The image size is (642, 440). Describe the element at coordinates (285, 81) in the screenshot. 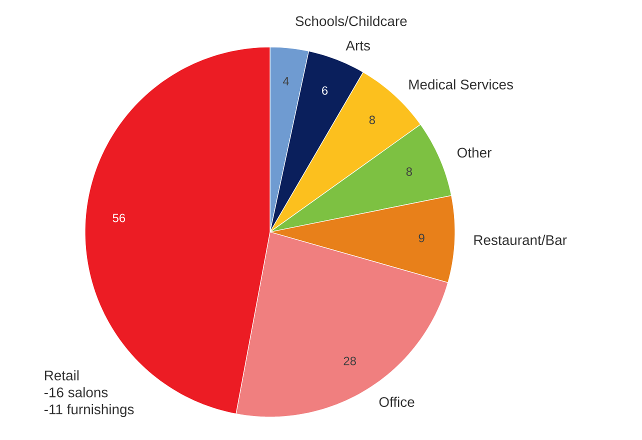

I see `data-label: 4` at that location.